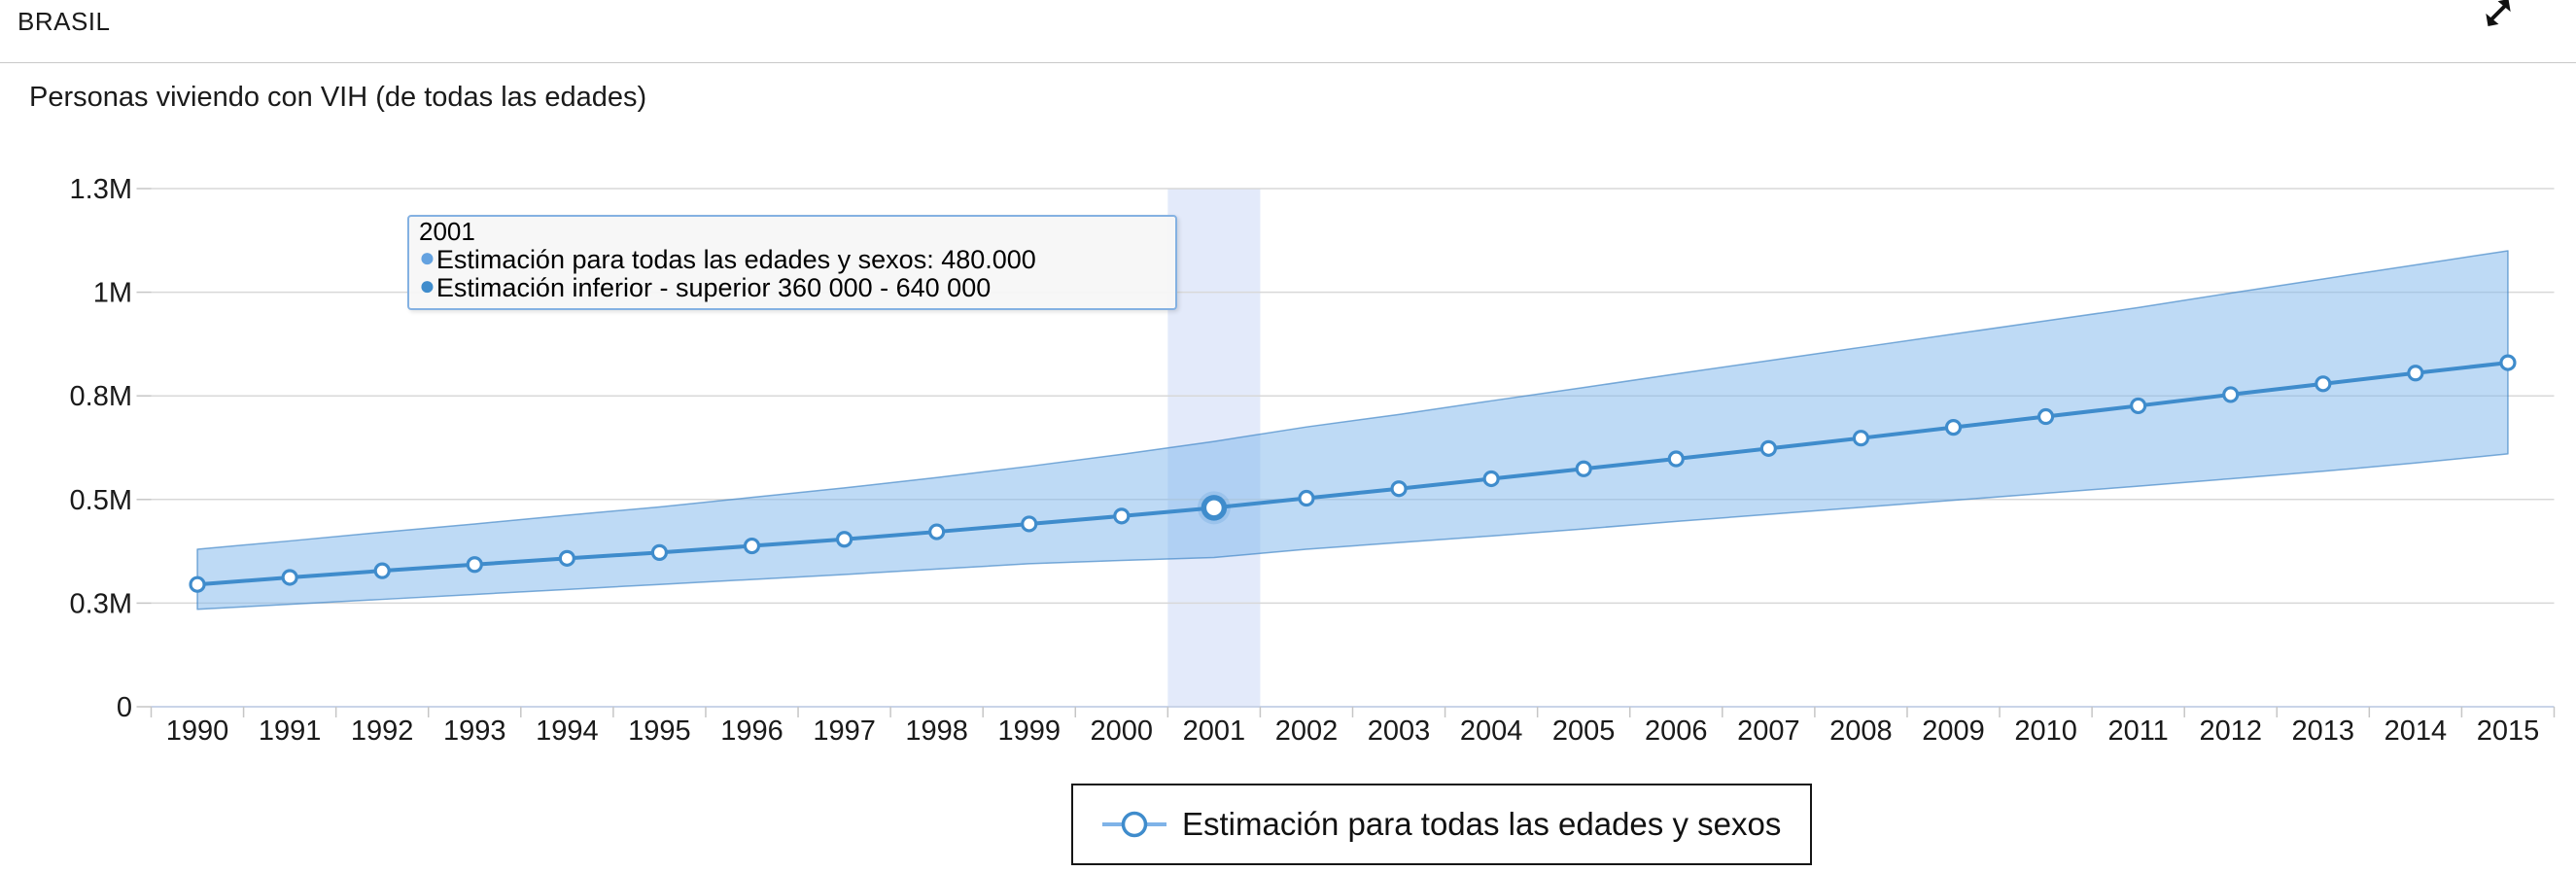 The height and width of the screenshot is (872, 2576). What do you see at coordinates (1029, 731) in the screenshot?
I see `x-axis-label: 1999` at bounding box center [1029, 731].